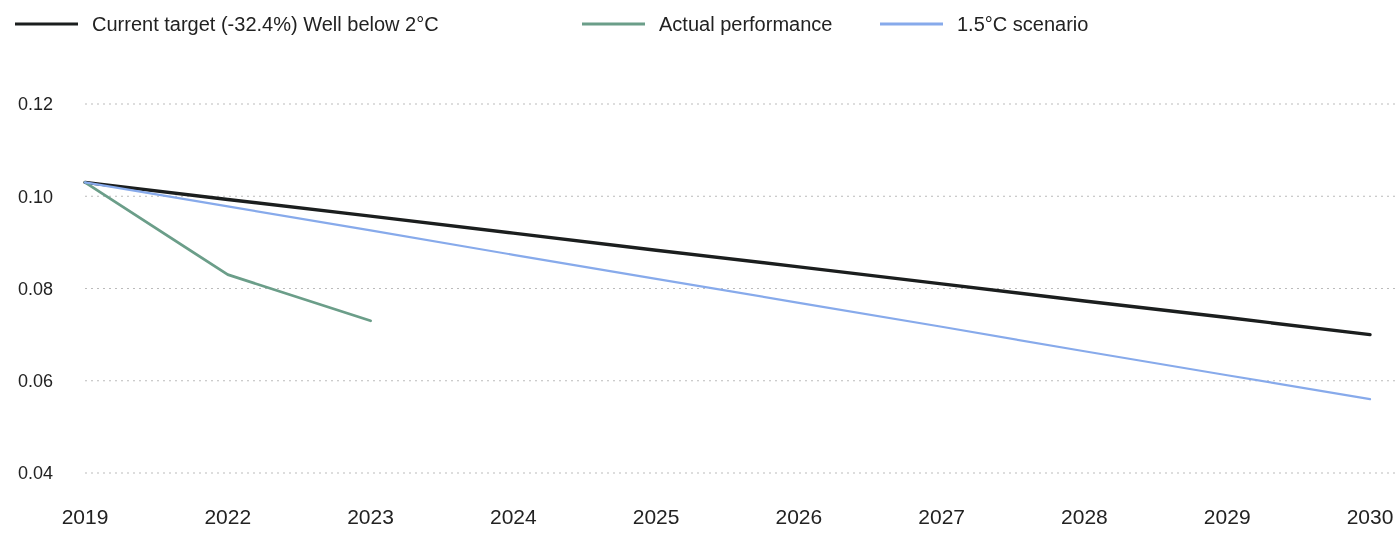  I want to click on x-tick-label: 2023, so click(370, 516).